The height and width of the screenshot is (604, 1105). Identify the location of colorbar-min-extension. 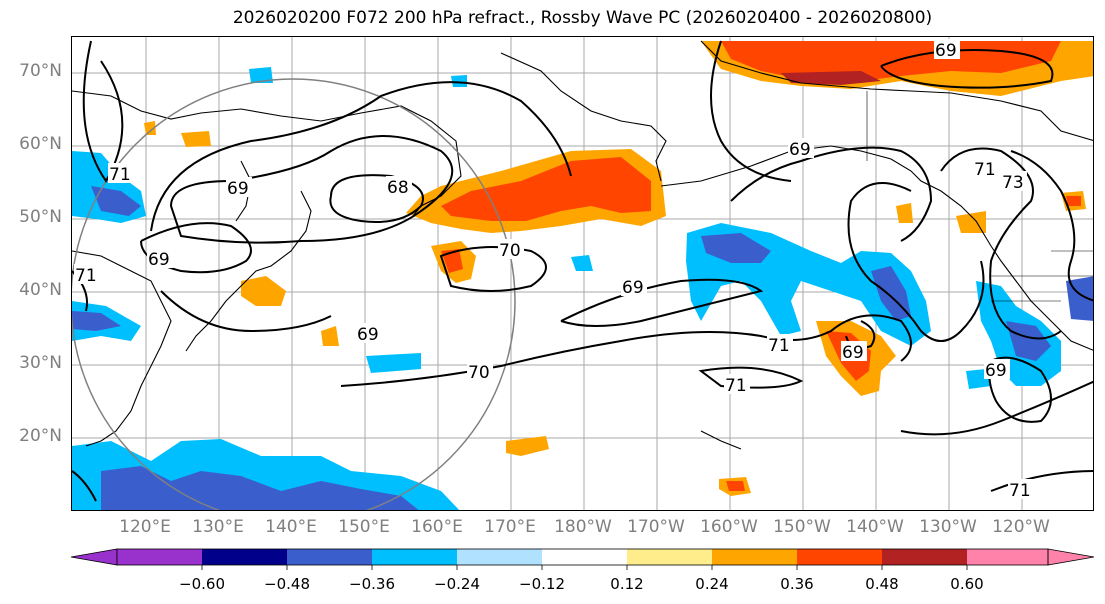
(94, 557).